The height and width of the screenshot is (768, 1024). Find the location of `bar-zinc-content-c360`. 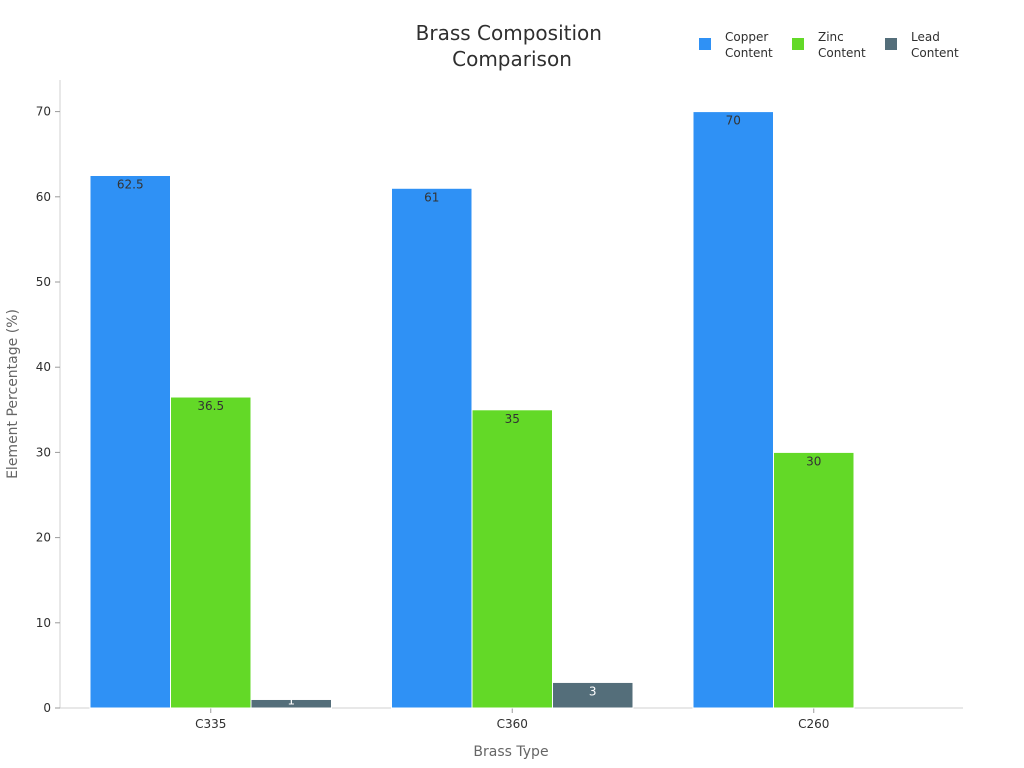

bar-zinc-content-c360 is located at coordinates (512, 559).